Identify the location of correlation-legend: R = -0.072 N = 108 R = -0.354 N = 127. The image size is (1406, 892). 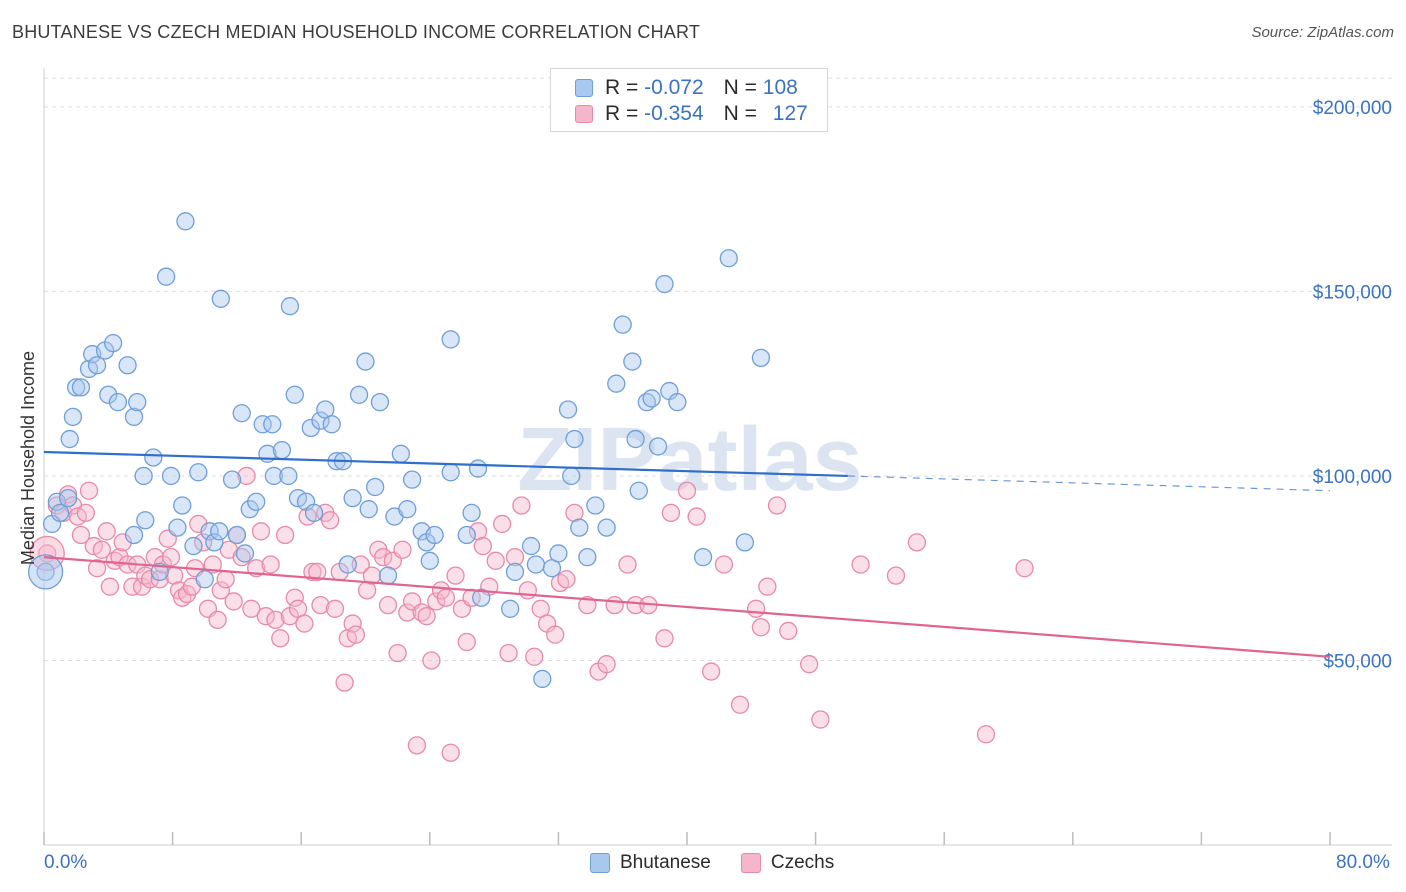
(689, 100).